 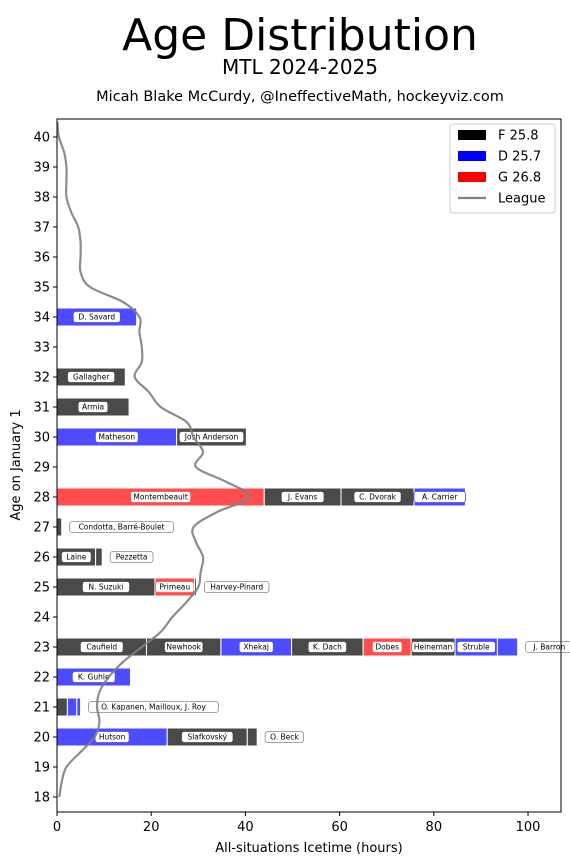 I want to click on label-box-k-dach, so click(x=327, y=647).